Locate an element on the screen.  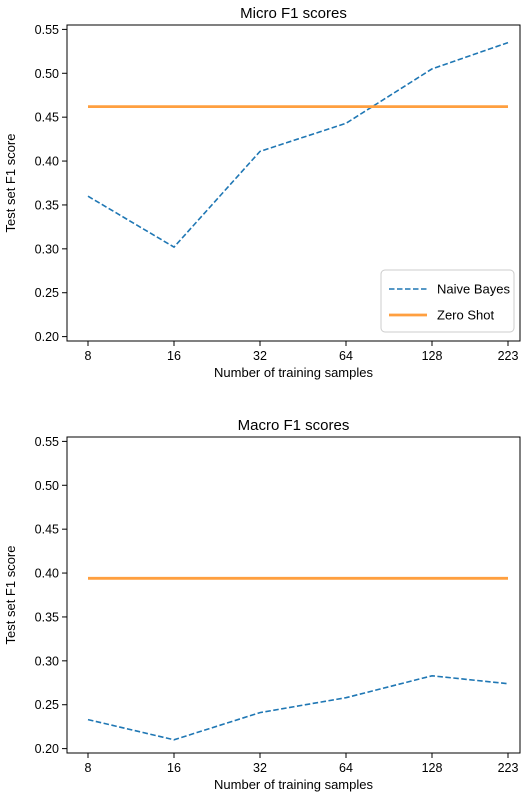
chart-title: Micro F1 scores is located at coordinates (293, 13).